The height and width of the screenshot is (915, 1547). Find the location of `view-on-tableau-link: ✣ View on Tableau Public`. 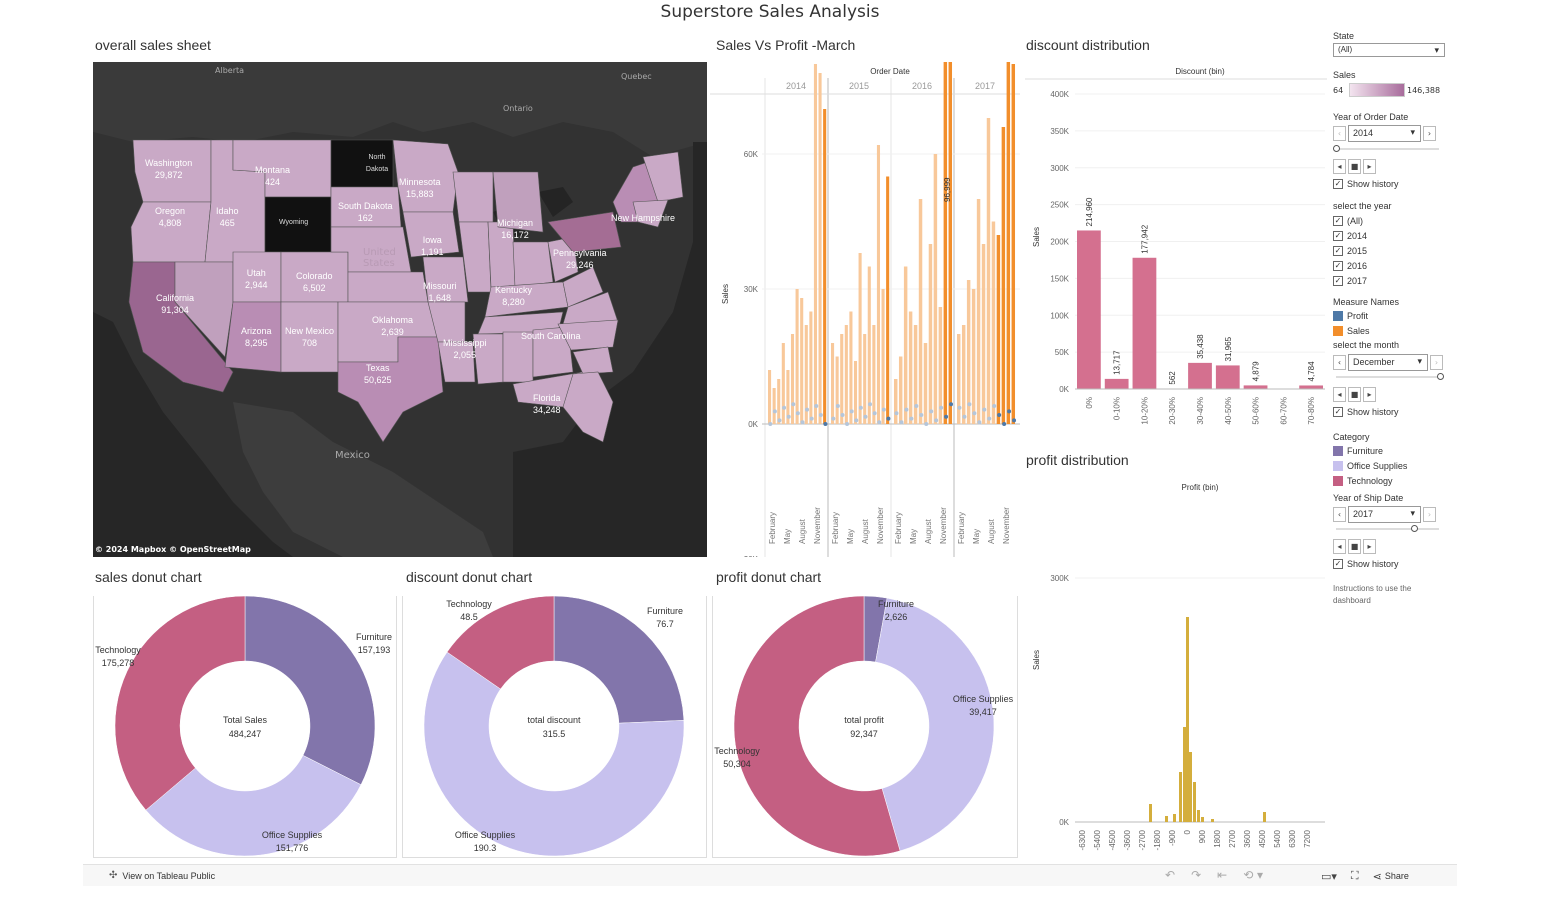

view-on-tableau-link: ✣ View on Tableau Public is located at coordinates (162, 875).